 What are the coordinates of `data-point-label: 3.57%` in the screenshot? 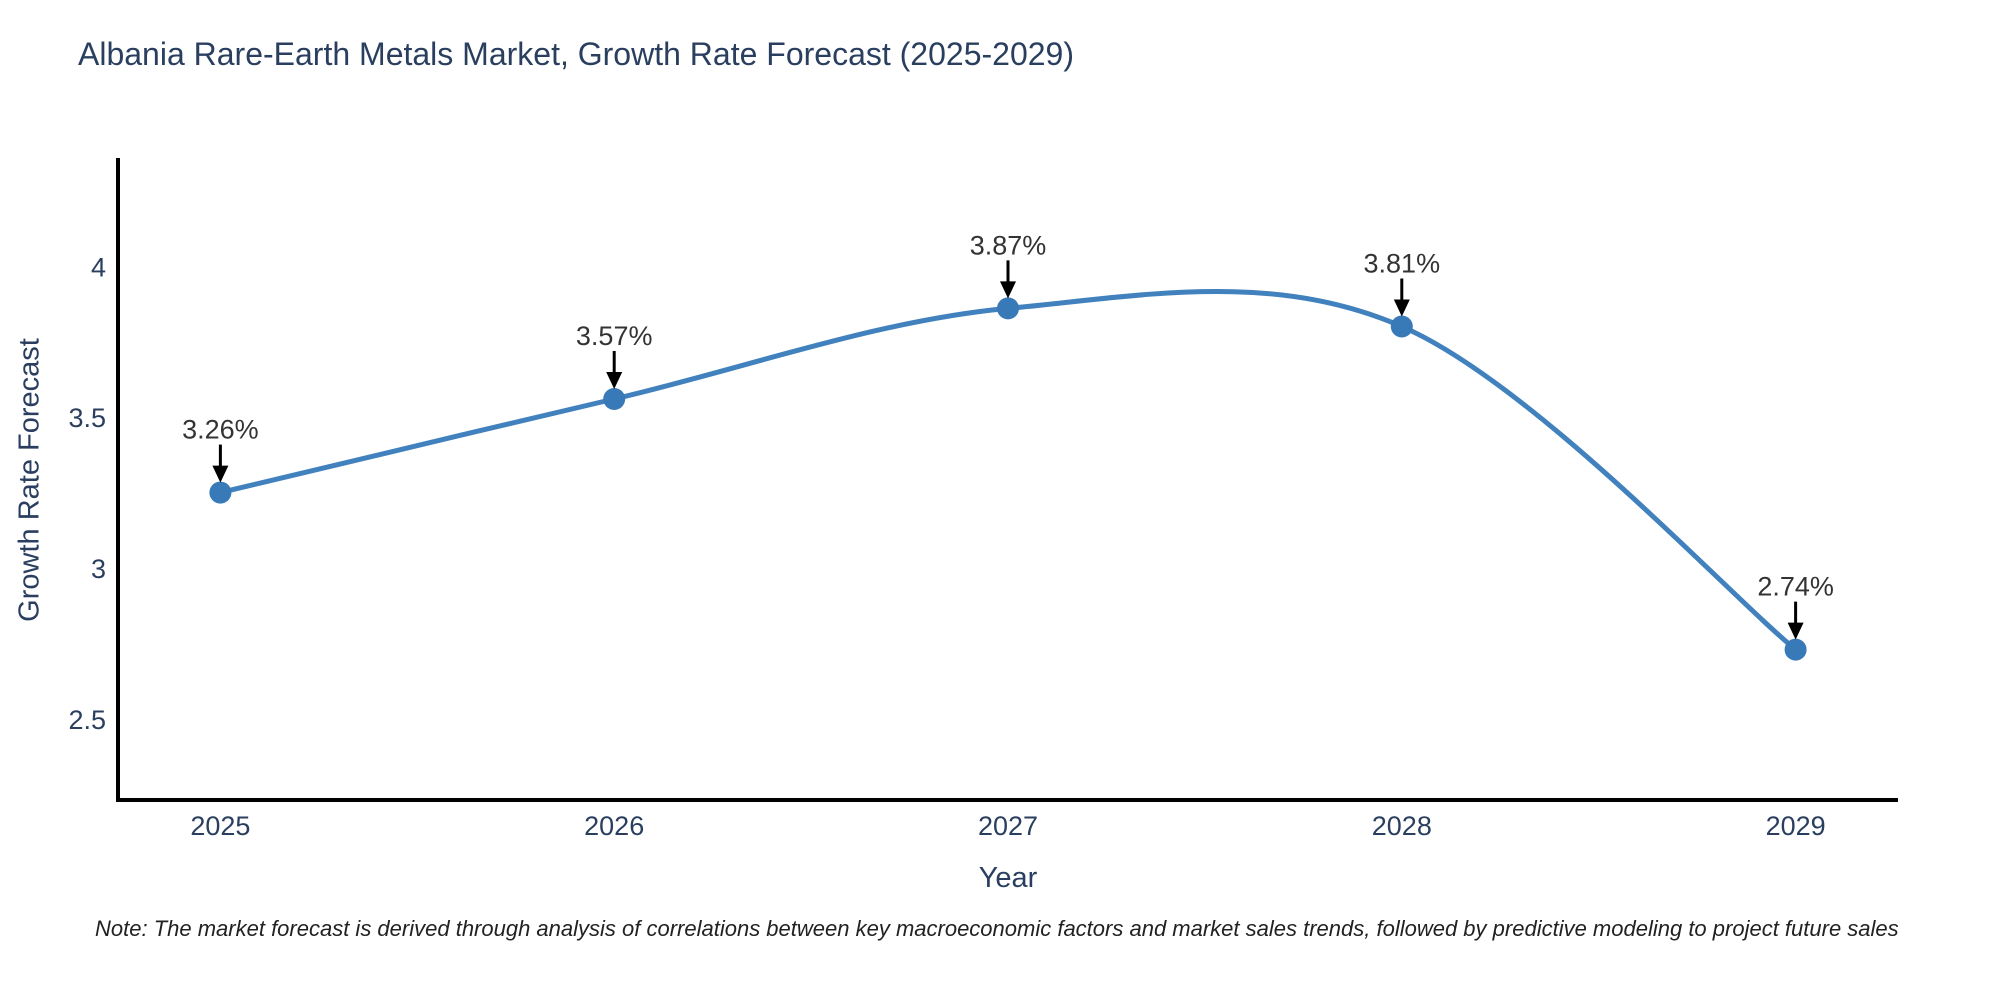 It's located at (614, 336).